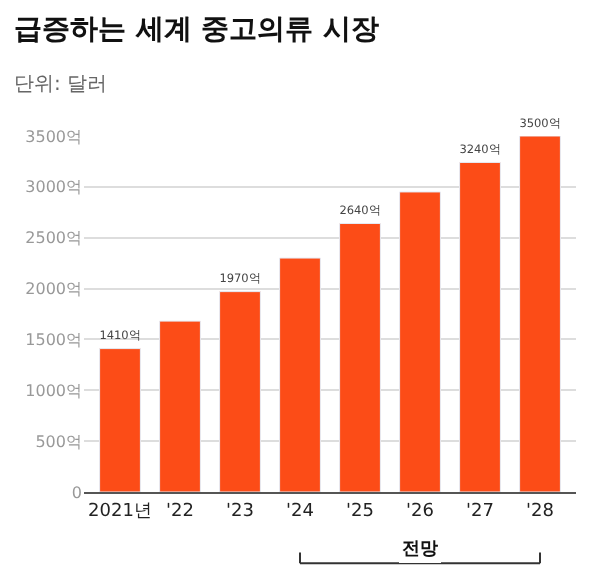  I want to click on x-tick-label: '27, so click(480, 511).